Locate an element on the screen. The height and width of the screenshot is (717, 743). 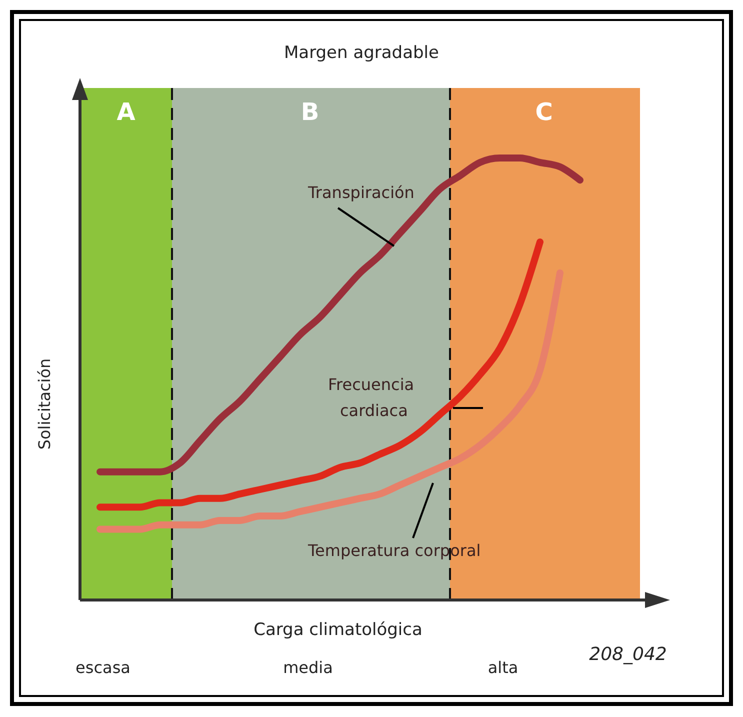
text: A is located at coordinates (126, 112).